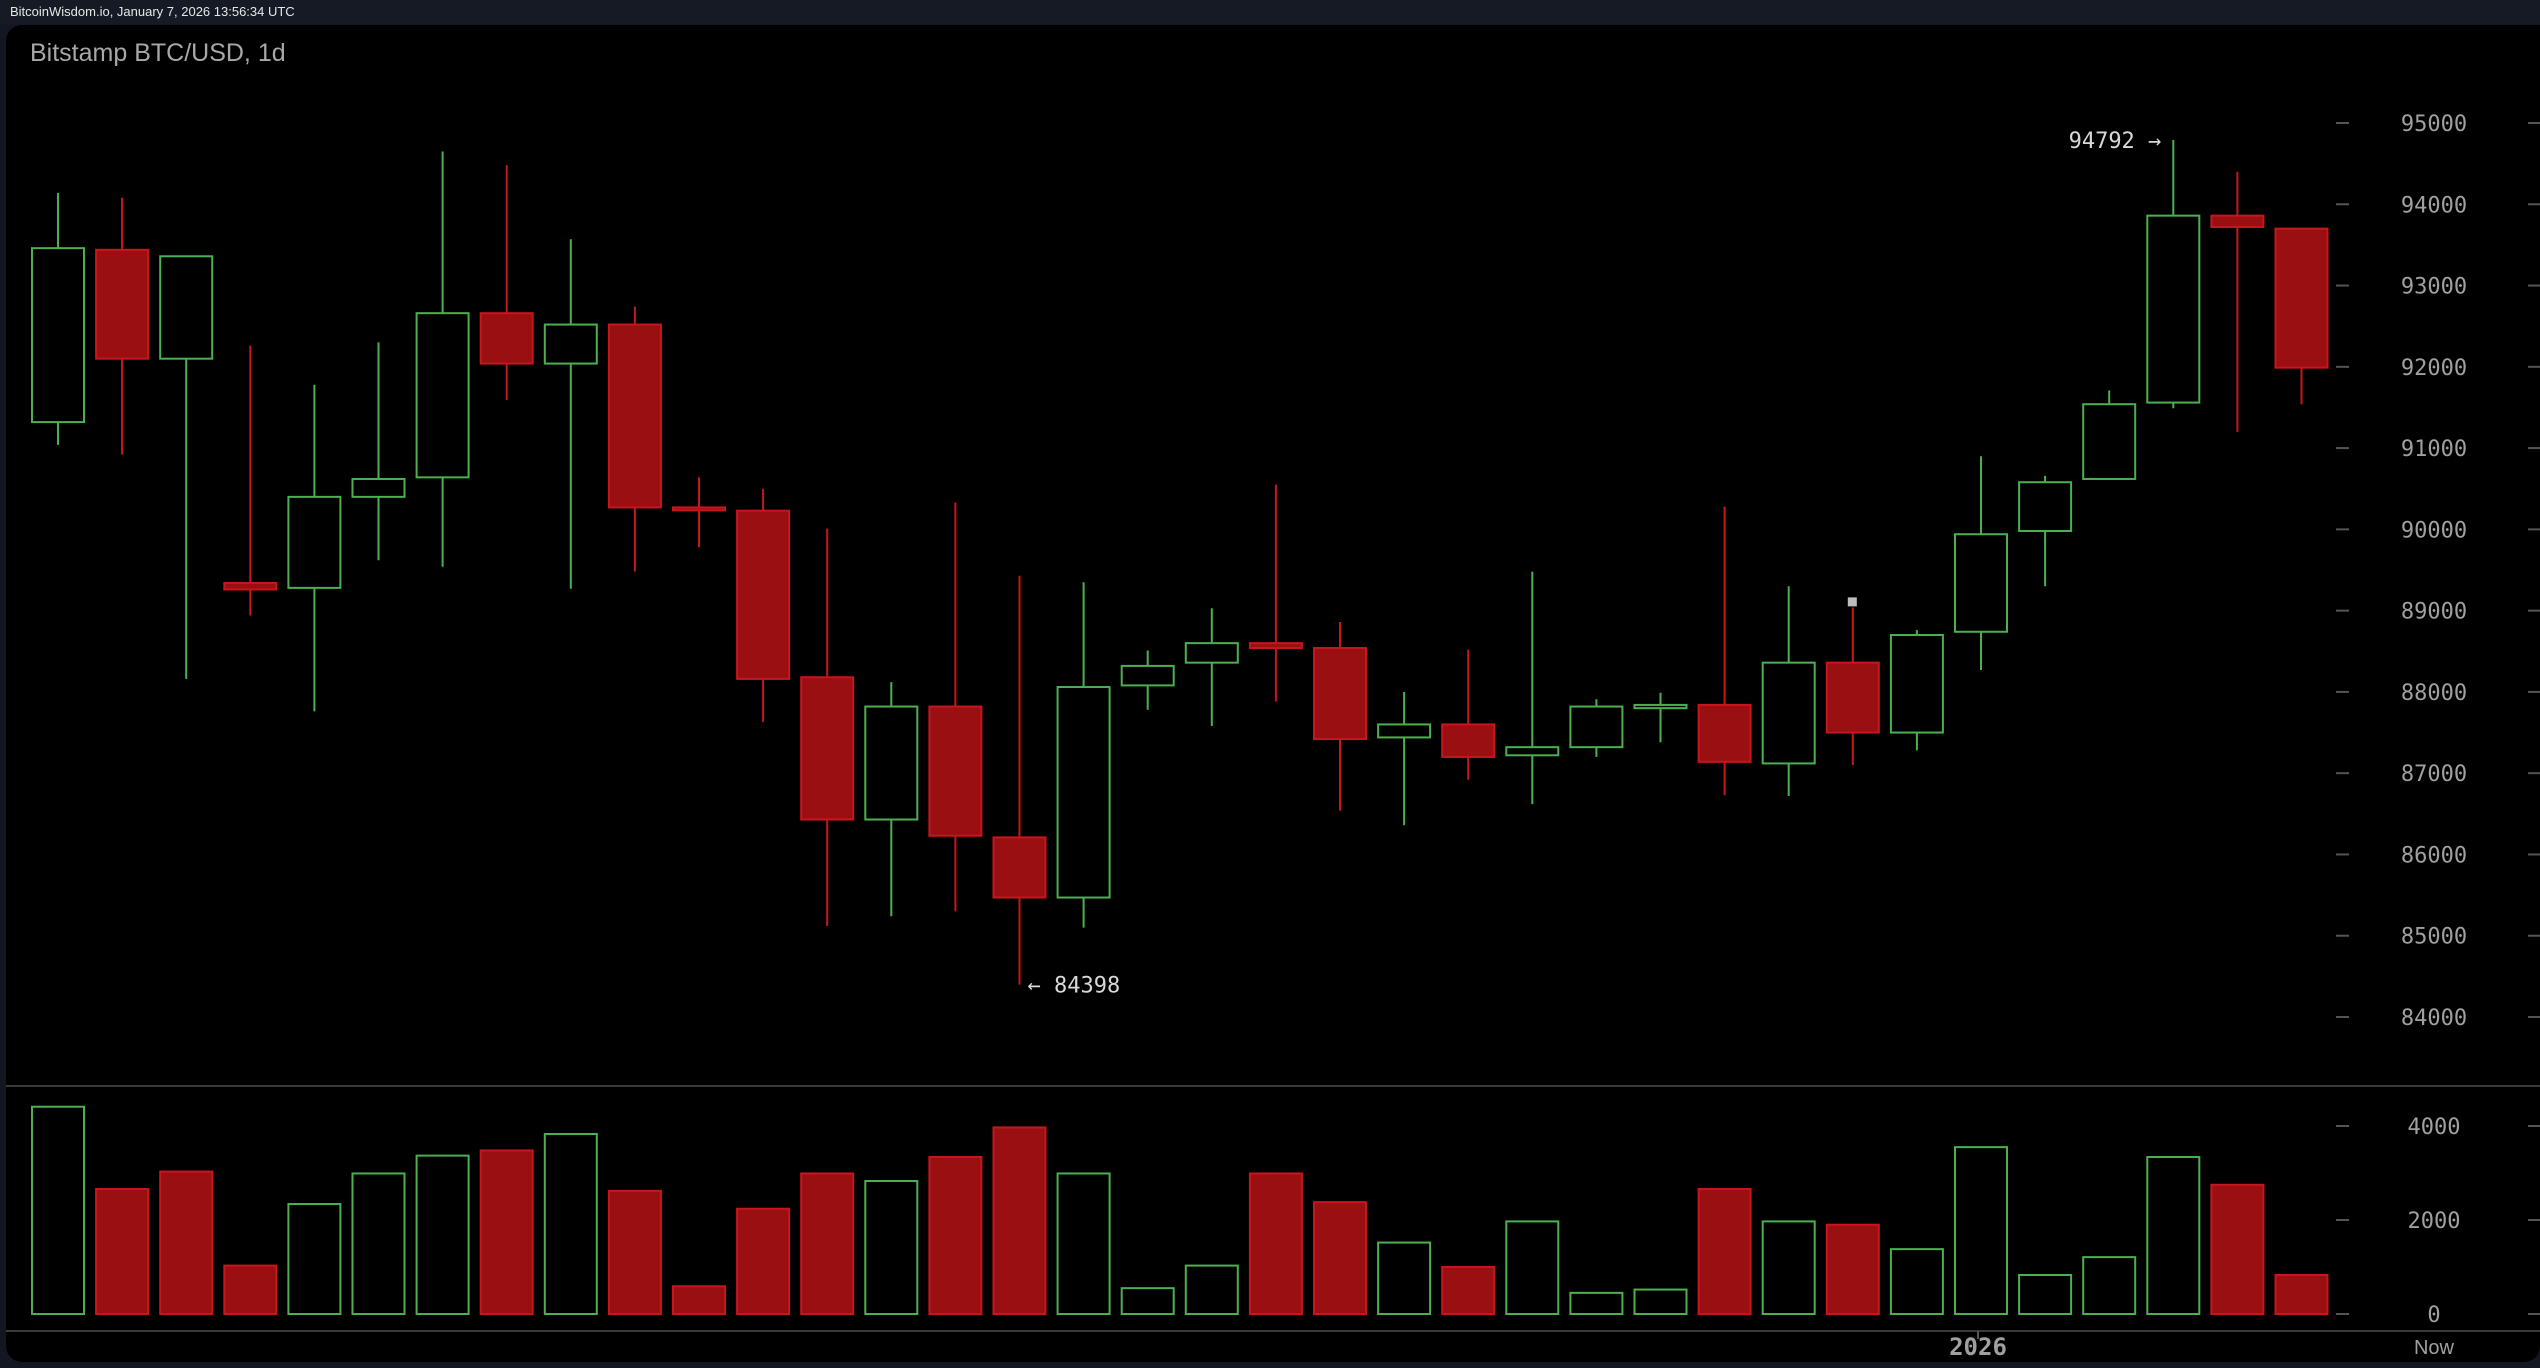 The height and width of the screenshot is (1368, 2540). What do you see at coordinates (2434, 124) in the screenshot?
I see `price-axis-label: 95000` at bounding box center [2434, 124].